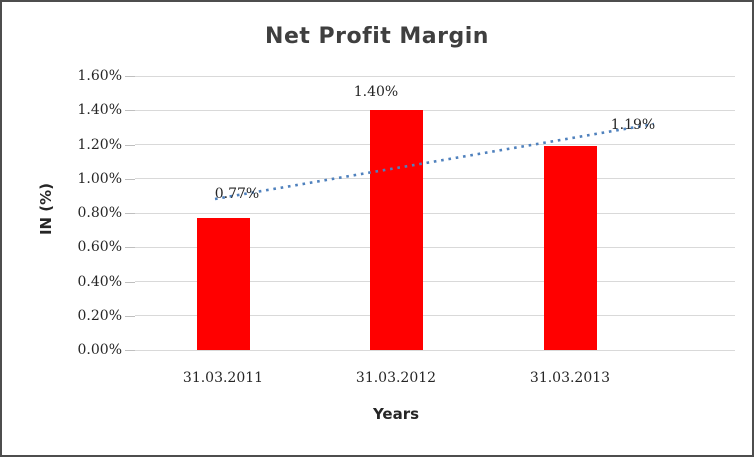 The width and height of the screenshot is (754, 457). Describe the element at coordinates (99, 315) in the screenshot. I see `y-axis-tick-label: 0.20%` at that location.